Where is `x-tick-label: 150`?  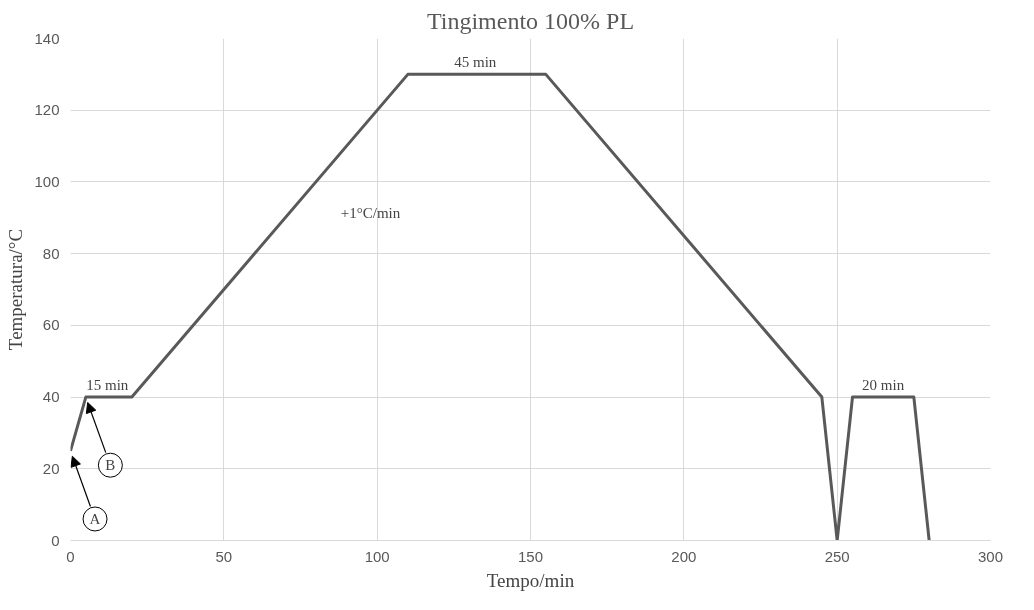 x-tick-label: 150 is located at coordinates (530, 556).